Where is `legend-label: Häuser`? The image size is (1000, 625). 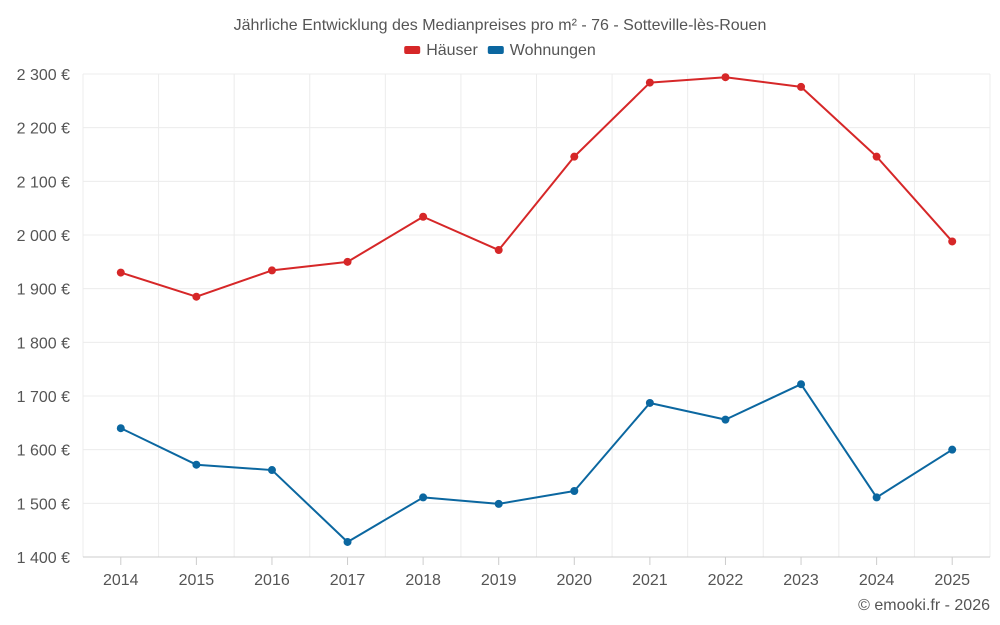
legend-label: Häuser is located at coordinates (452, 50).